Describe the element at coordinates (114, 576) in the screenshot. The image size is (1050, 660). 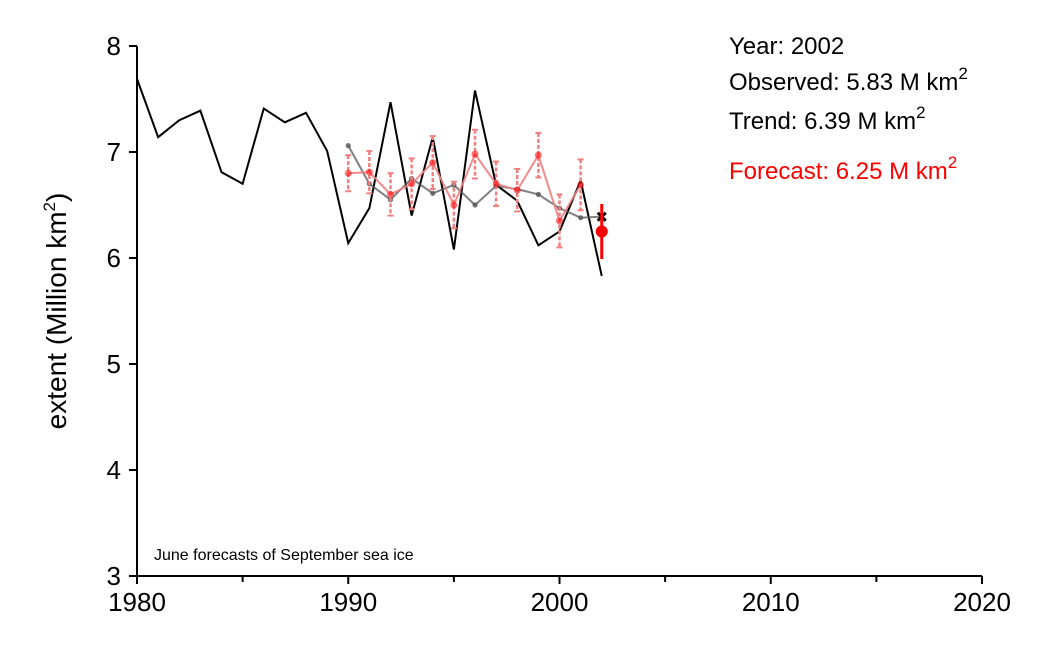
I see `y-tick-label: 3` at that location.